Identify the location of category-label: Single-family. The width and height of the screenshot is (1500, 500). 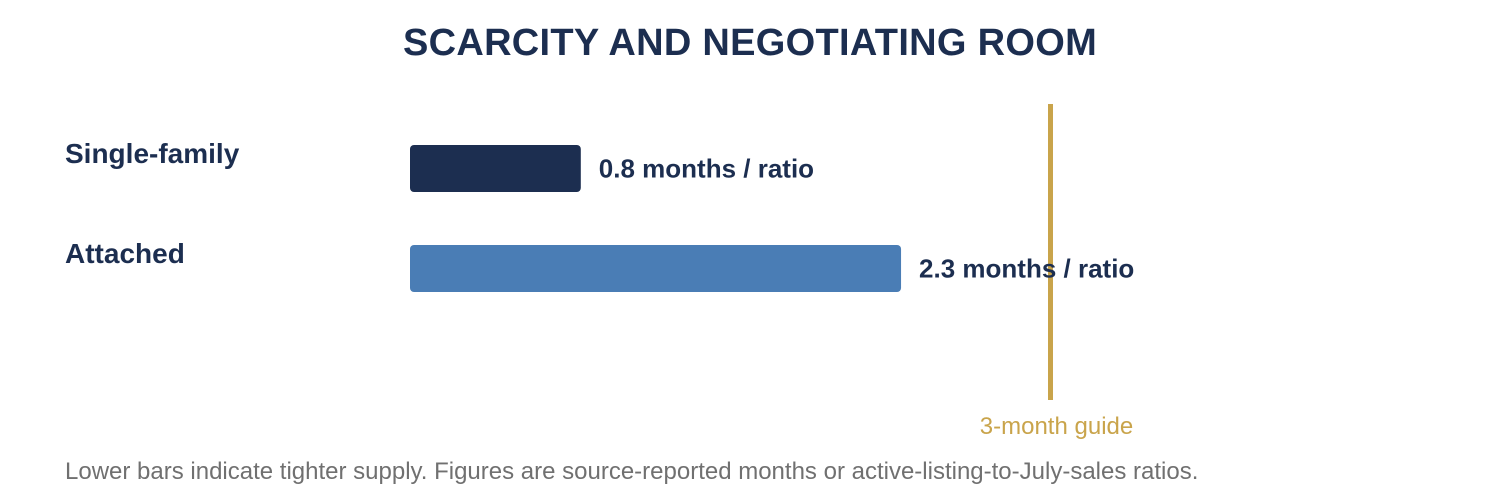
(152, 153).